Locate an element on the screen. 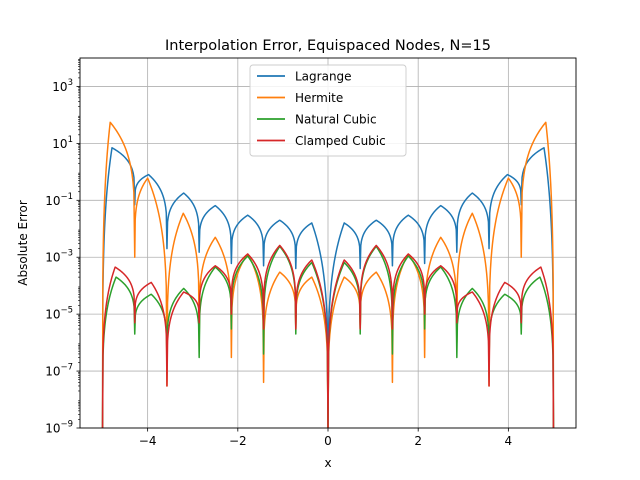 This screenshot has height=480, width=640. x-tick-label: −4 is located at coordinates (148, 441).